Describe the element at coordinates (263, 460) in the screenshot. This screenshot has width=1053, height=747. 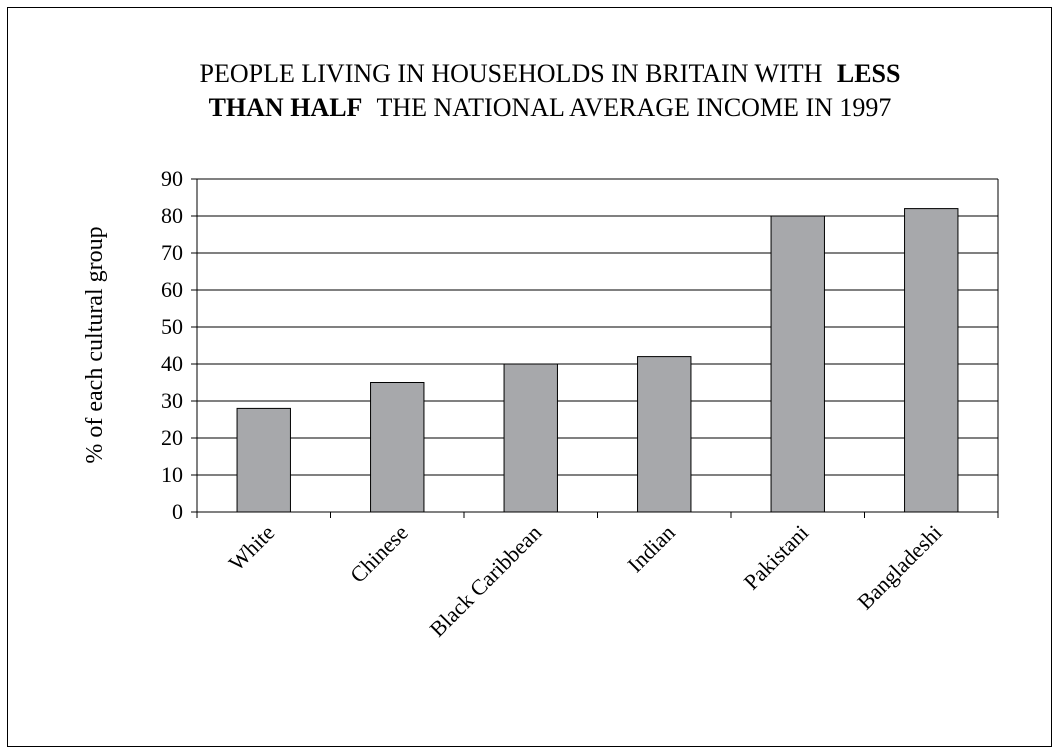
I see `bar-white` at that location.